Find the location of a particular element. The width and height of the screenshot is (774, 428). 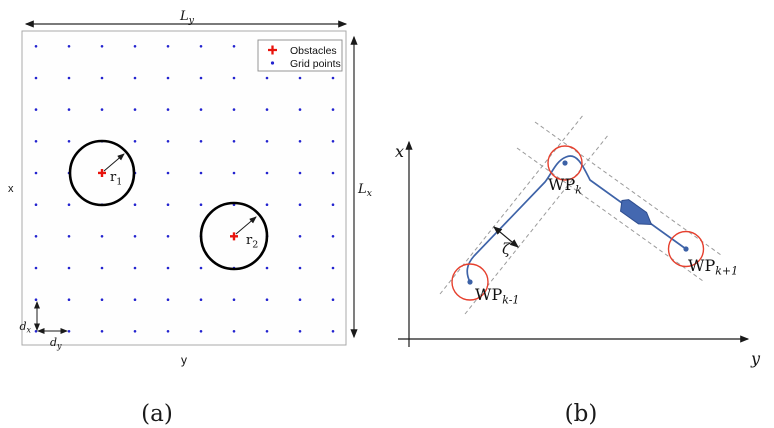

obstacle-2-circle is located at coordinates (234, 236).